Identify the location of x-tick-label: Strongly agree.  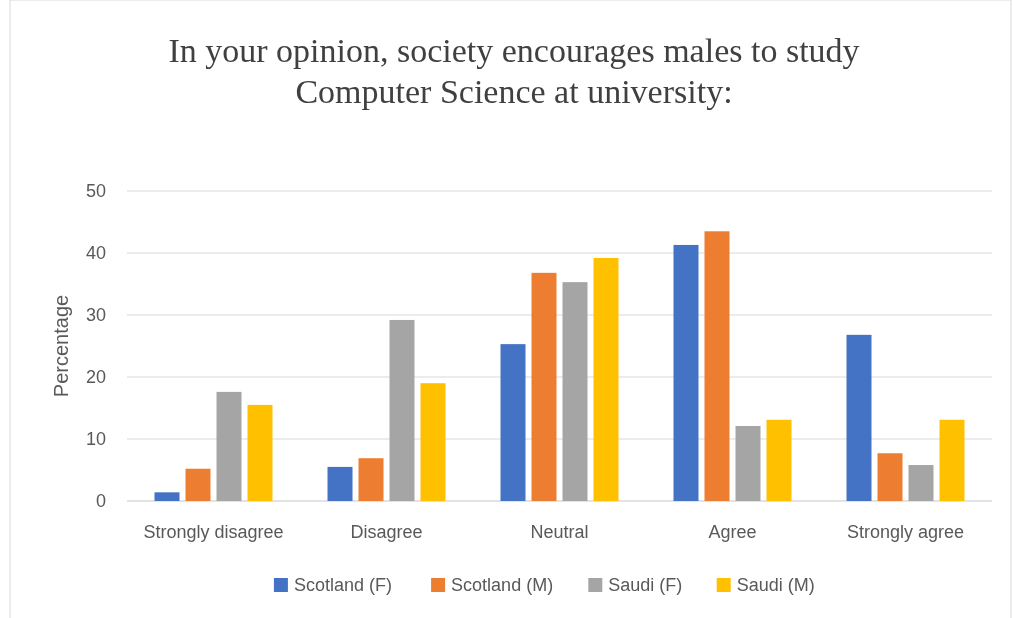
(905, 532).